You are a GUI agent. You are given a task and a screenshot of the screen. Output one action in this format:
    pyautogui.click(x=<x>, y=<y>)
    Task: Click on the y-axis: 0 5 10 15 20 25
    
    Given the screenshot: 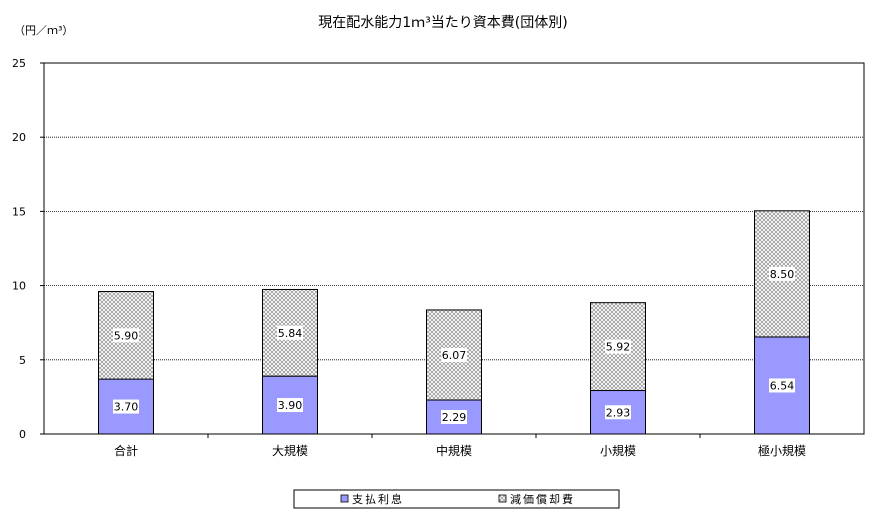 What is the action you would take?
    pyautogui.click(x=28, y=249)
    